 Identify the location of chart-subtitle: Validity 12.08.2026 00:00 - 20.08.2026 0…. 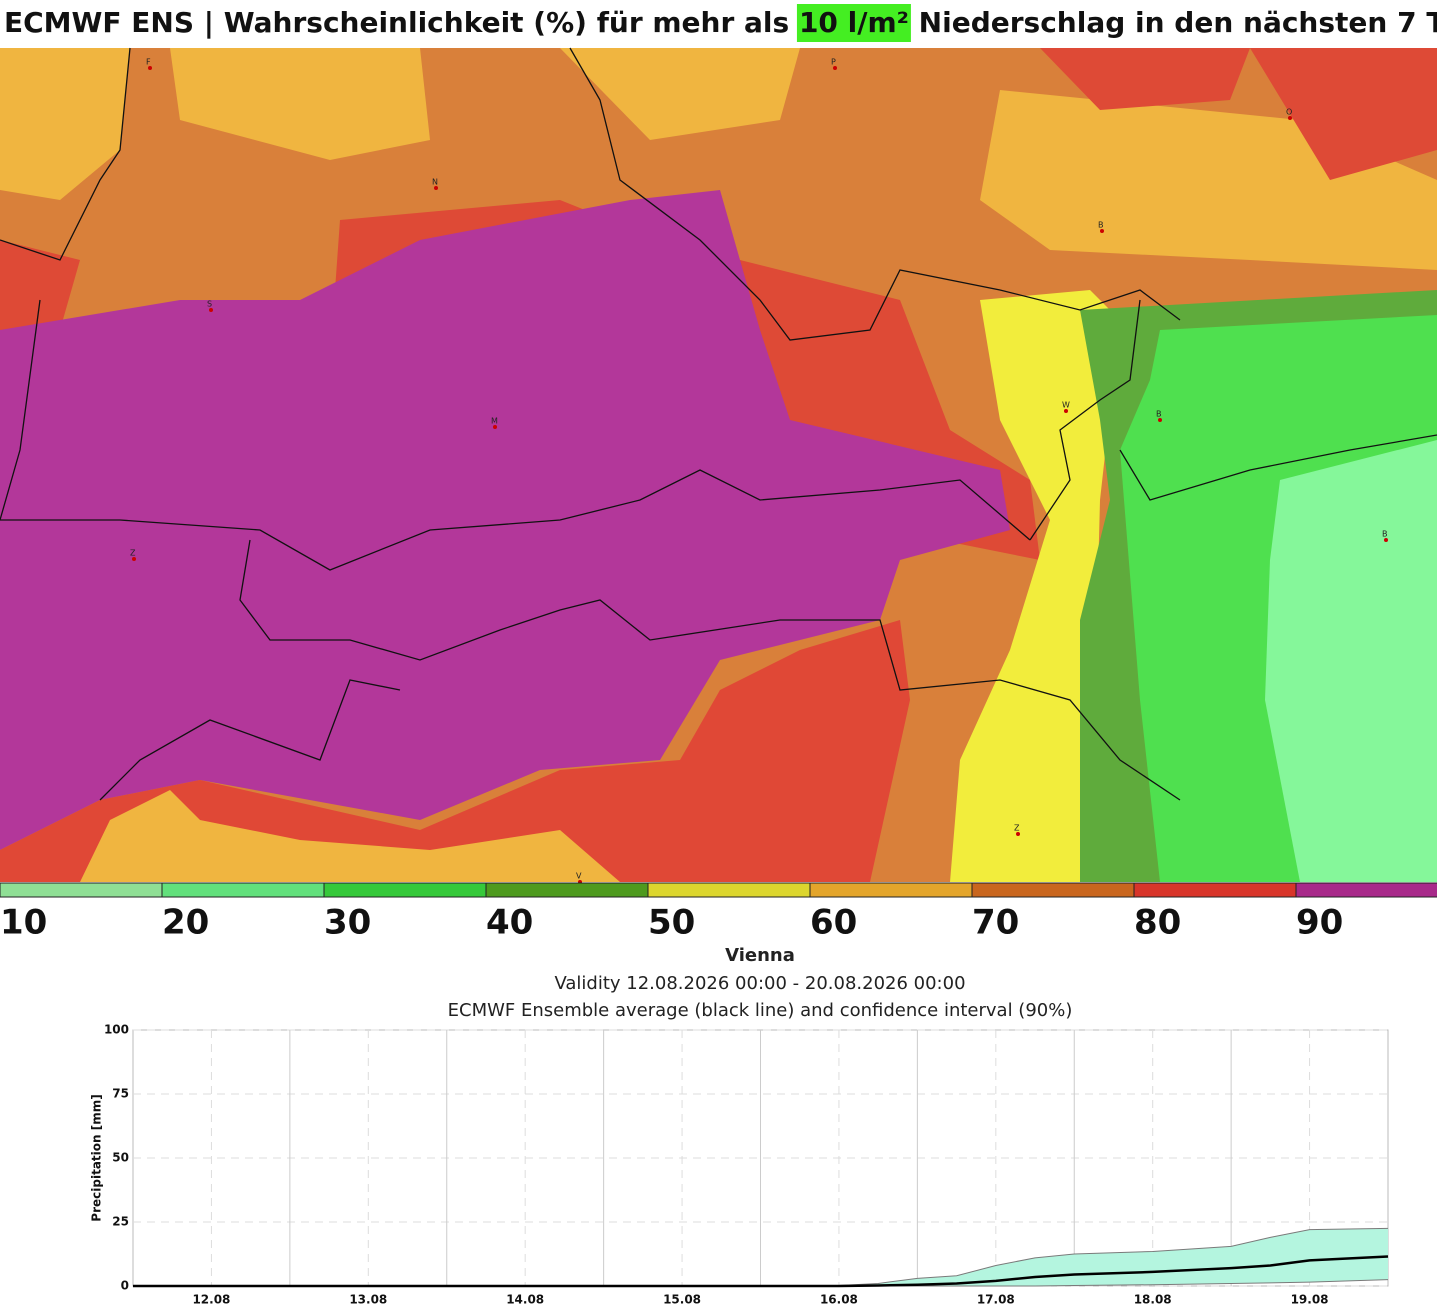
(759, 983).